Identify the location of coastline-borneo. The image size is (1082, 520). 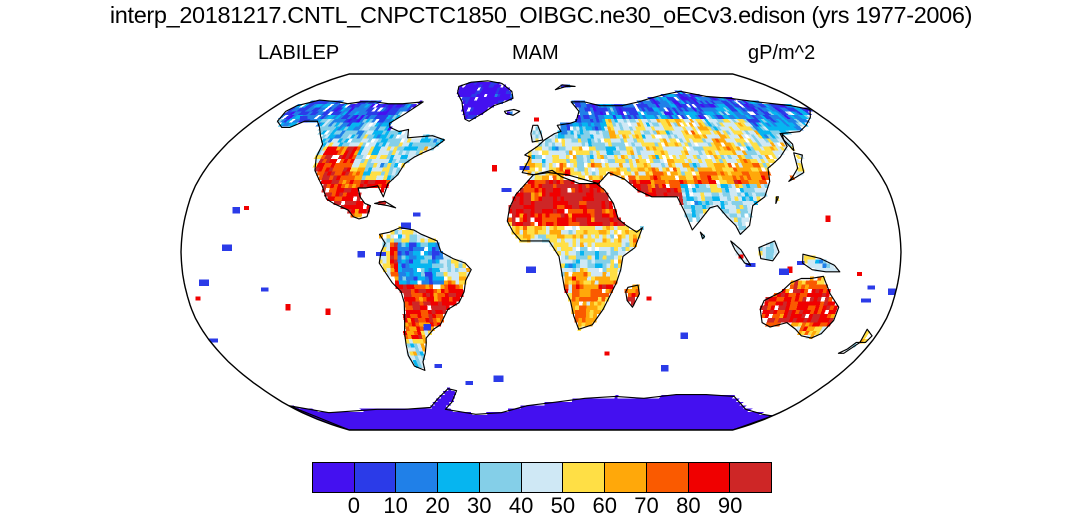
(769, 251).